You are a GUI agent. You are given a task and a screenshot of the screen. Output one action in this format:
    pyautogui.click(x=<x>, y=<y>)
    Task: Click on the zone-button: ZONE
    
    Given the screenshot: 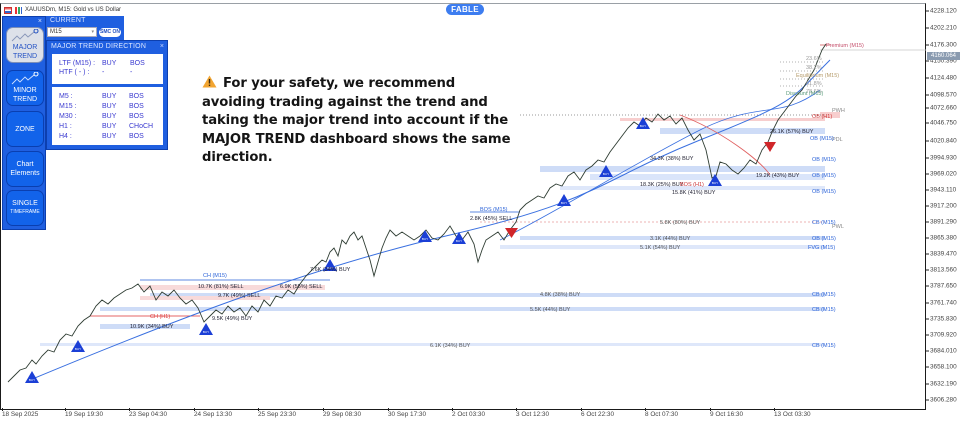 What is the action you would take?
    pyautogui.click(x=25, y=129)
    